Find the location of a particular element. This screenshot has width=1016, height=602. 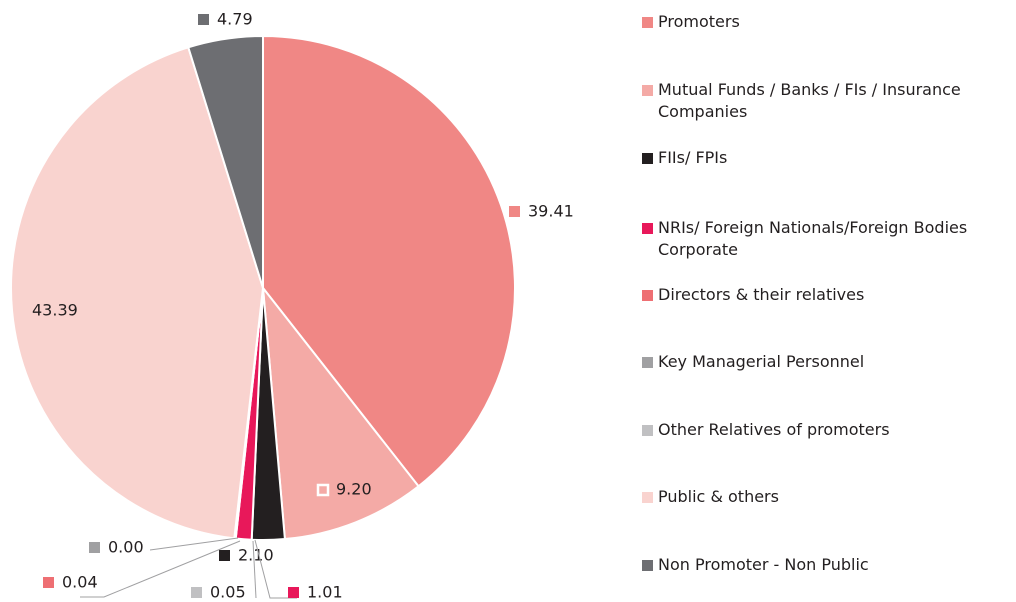

data-label: 39.41 is located at coordinates (551, 211).